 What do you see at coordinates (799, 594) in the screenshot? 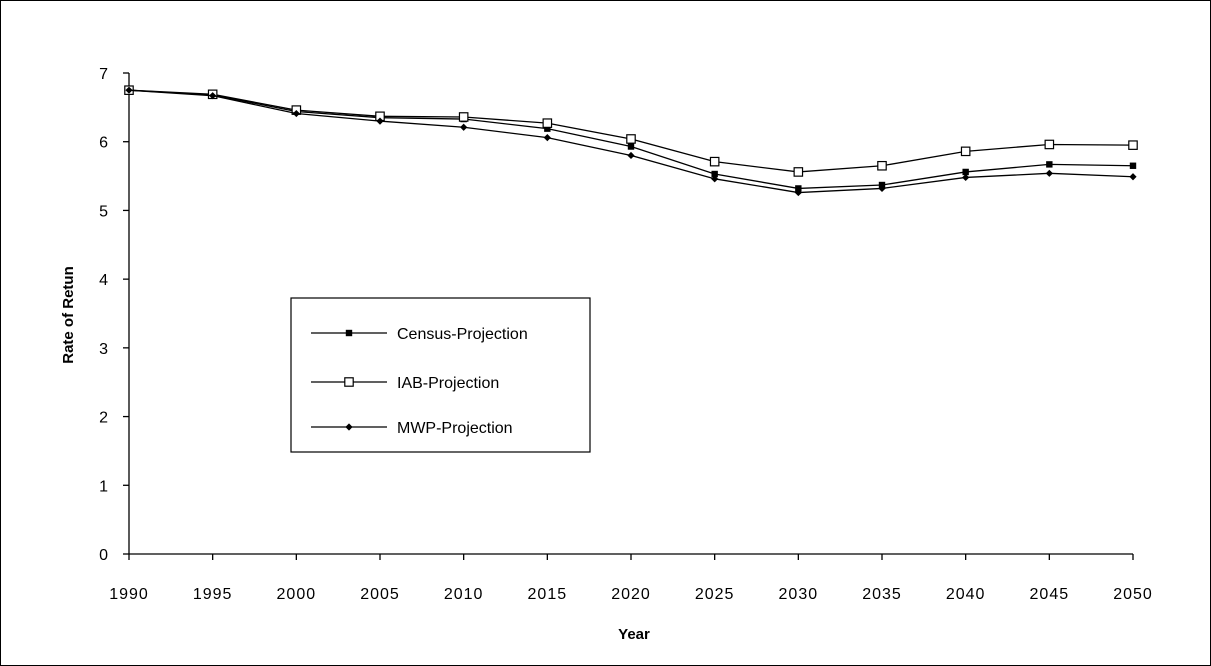
I see `x-tick-label: 2030` at bounding box center [799, 594].